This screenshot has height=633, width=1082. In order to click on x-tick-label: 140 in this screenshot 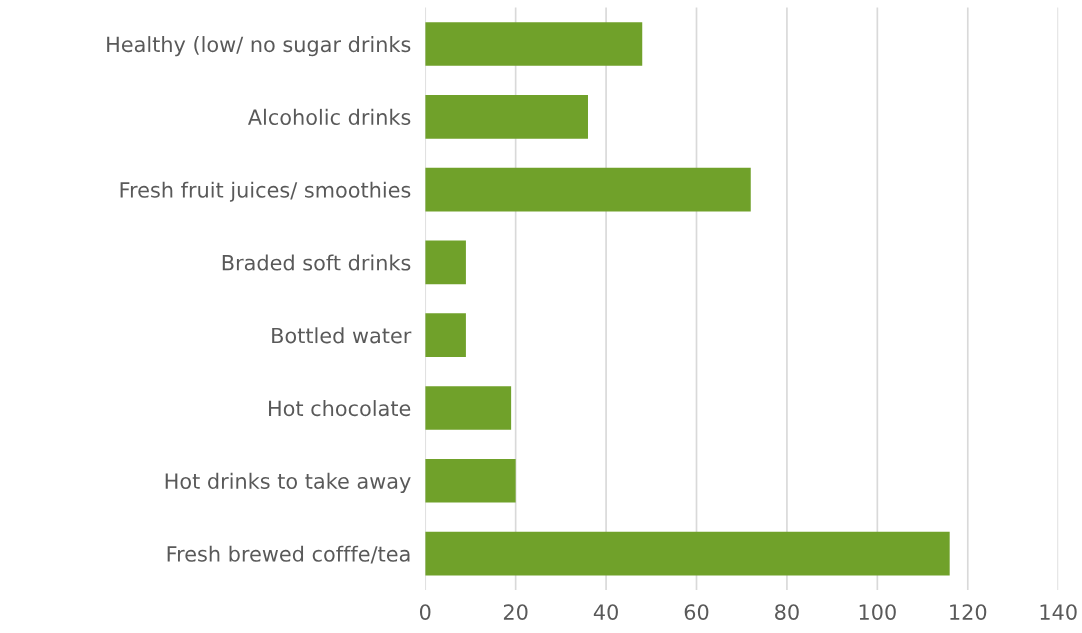, I will do `click(1058, 612)`.